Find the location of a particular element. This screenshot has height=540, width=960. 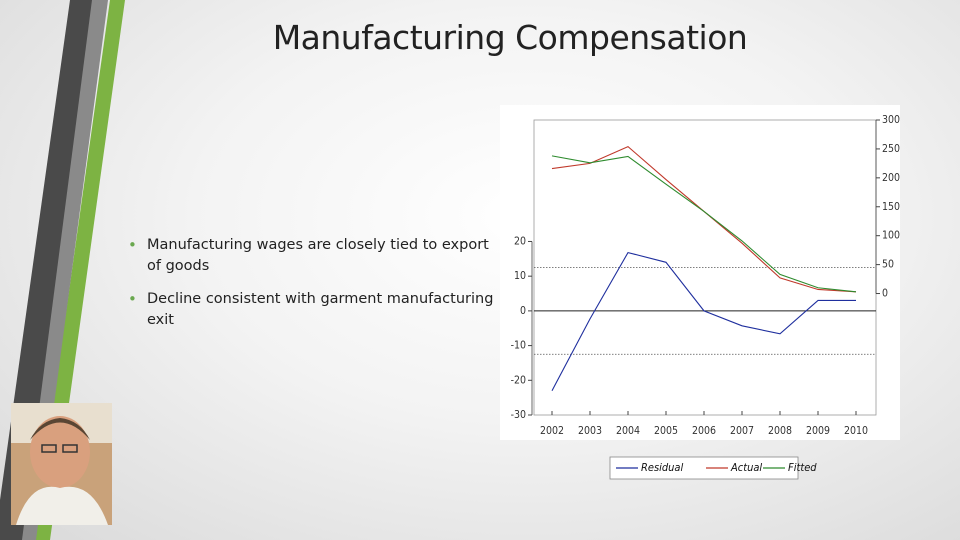

legend-label: Residual is located at coordinates (662, 467).